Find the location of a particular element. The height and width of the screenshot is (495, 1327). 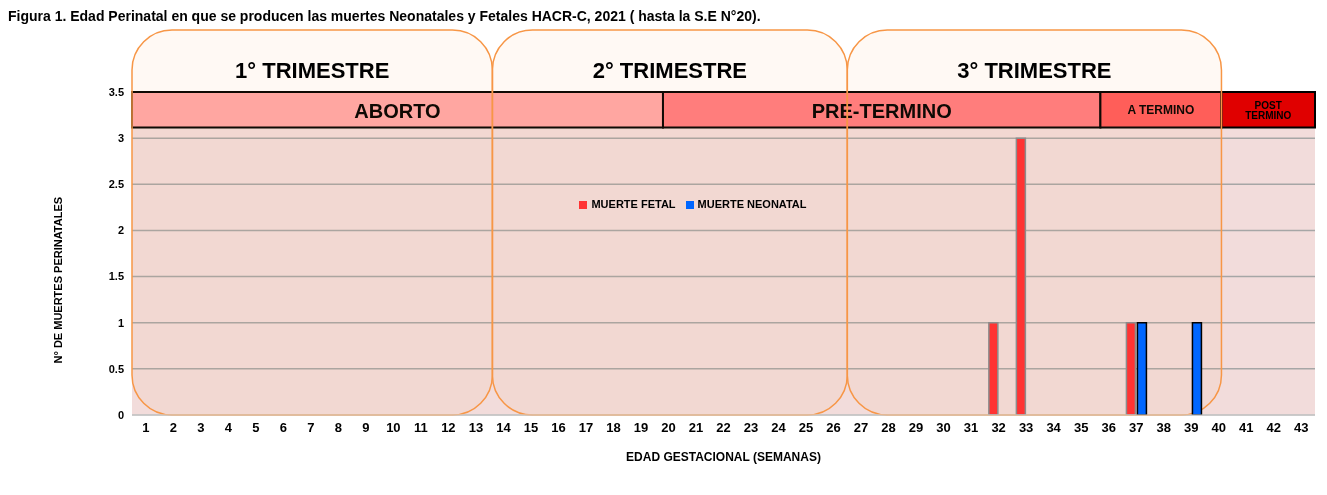

x-tick-label: 3 is located at coordinates (201, 428).